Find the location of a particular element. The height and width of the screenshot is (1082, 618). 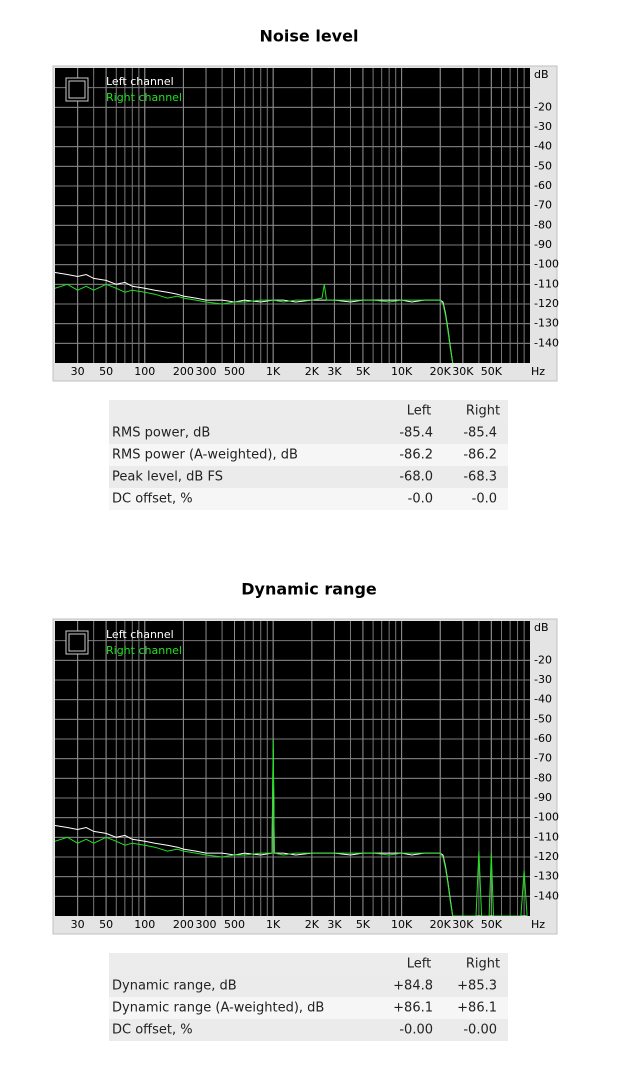

cell: -68.3 is located at coordinates (480, 477).